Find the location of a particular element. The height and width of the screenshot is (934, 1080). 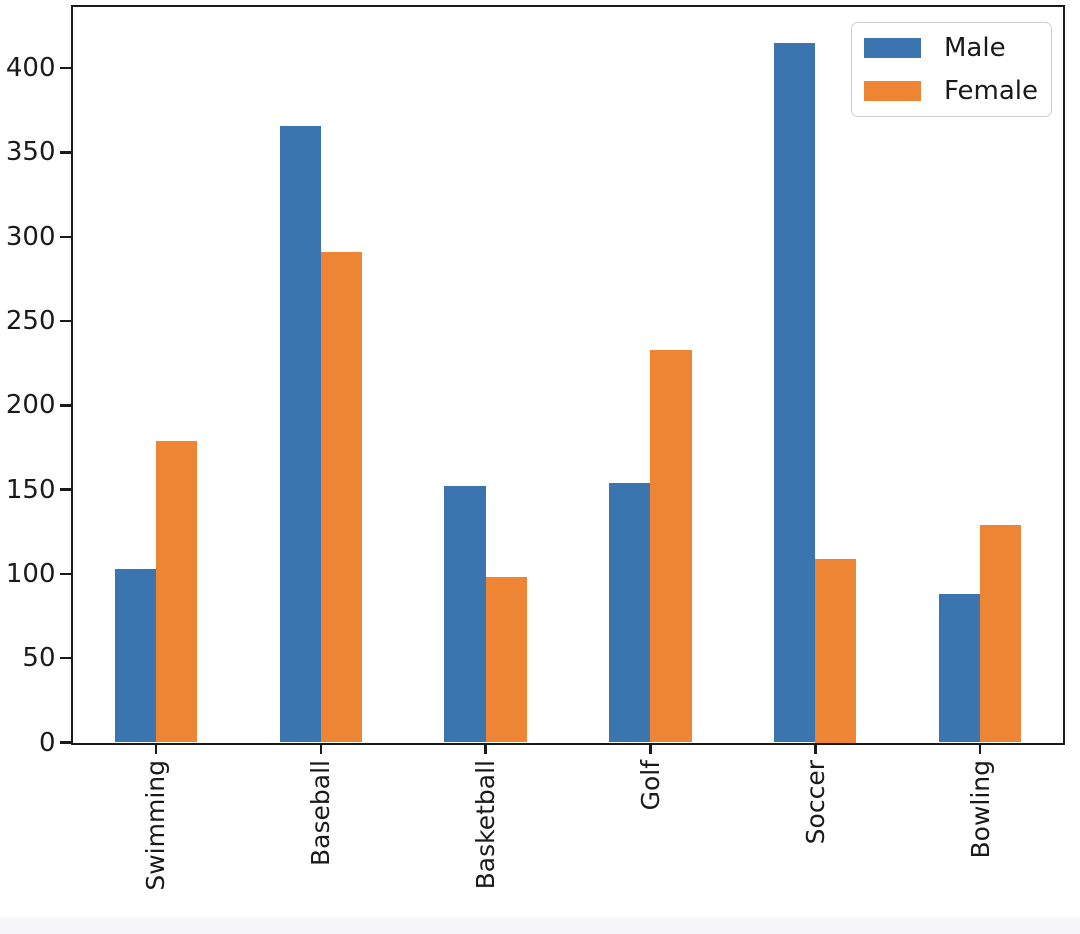

bar-male-baseball is located at coordinates (300, 434).